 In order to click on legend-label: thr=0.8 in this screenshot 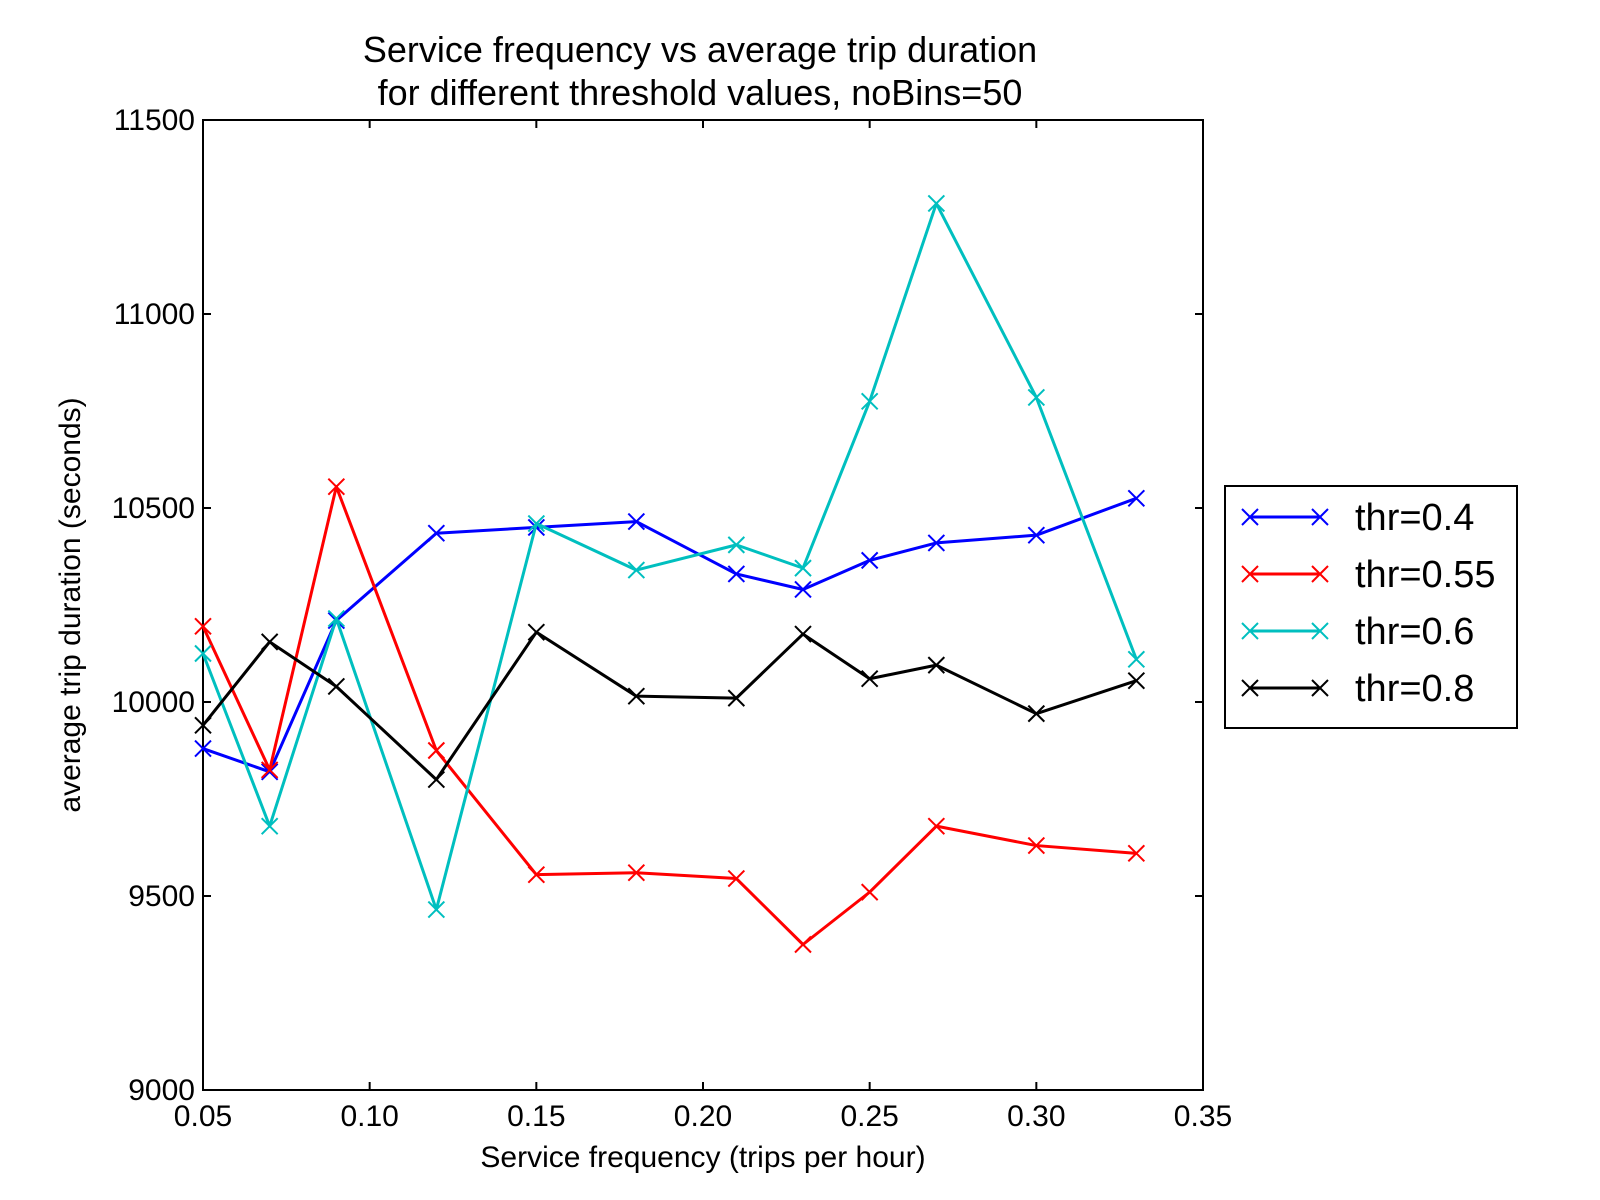, I will do `click(1414, 689)`.